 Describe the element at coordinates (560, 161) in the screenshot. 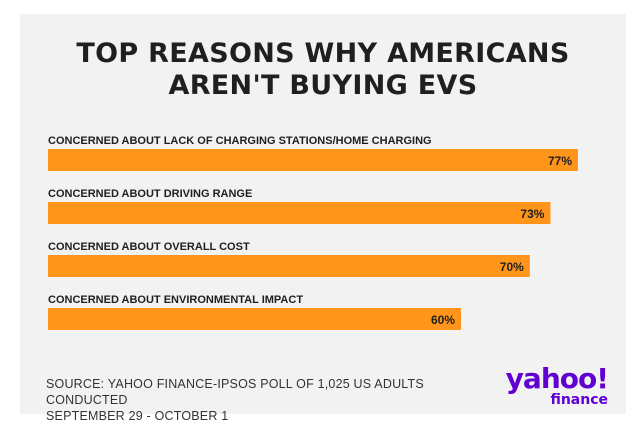

I see `bar-value-label: 77%` at that location.